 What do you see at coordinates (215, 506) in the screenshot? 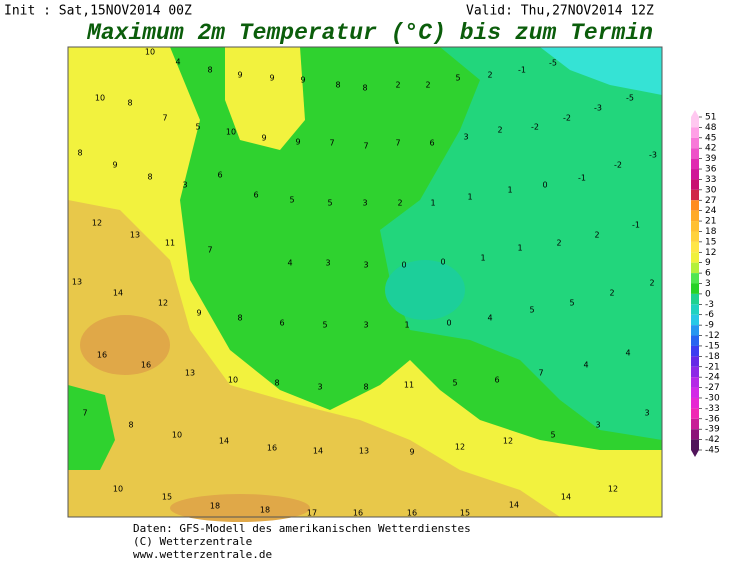
I see `map-value: 18` at bounding box center [215, 506].